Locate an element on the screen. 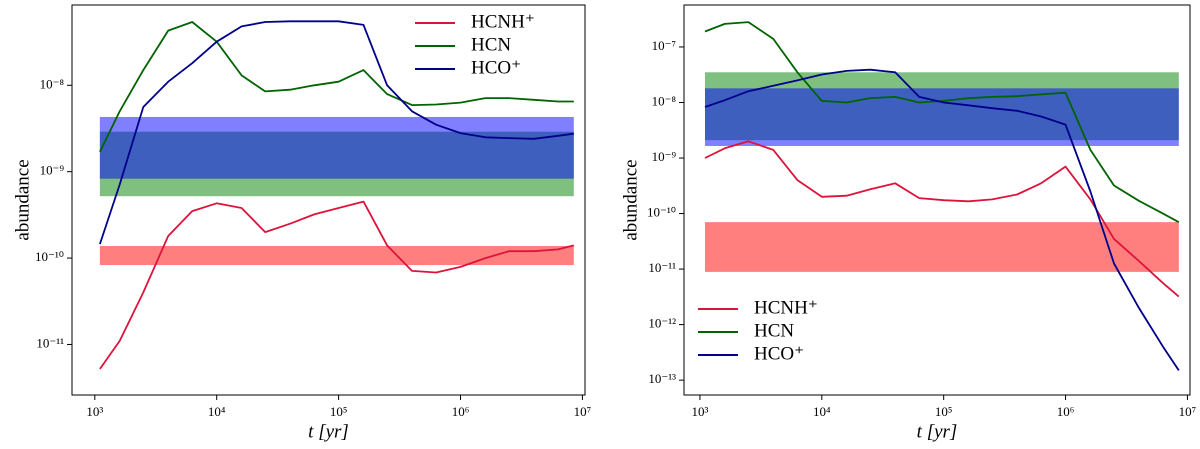 The height and width of the screenshot is (449, 1200). y-tick-label: 10⁻¹² is located at coordinates (662, 323).